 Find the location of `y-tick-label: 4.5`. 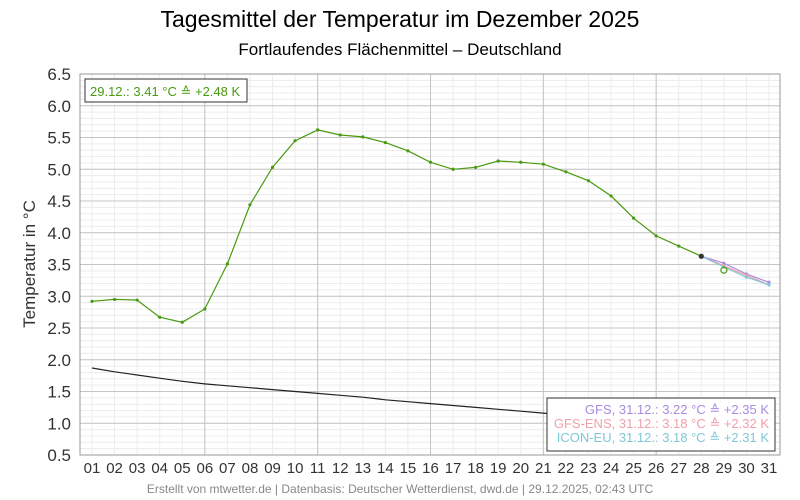

y-tick-label: 4.5 is located at coordinates (59, 201).